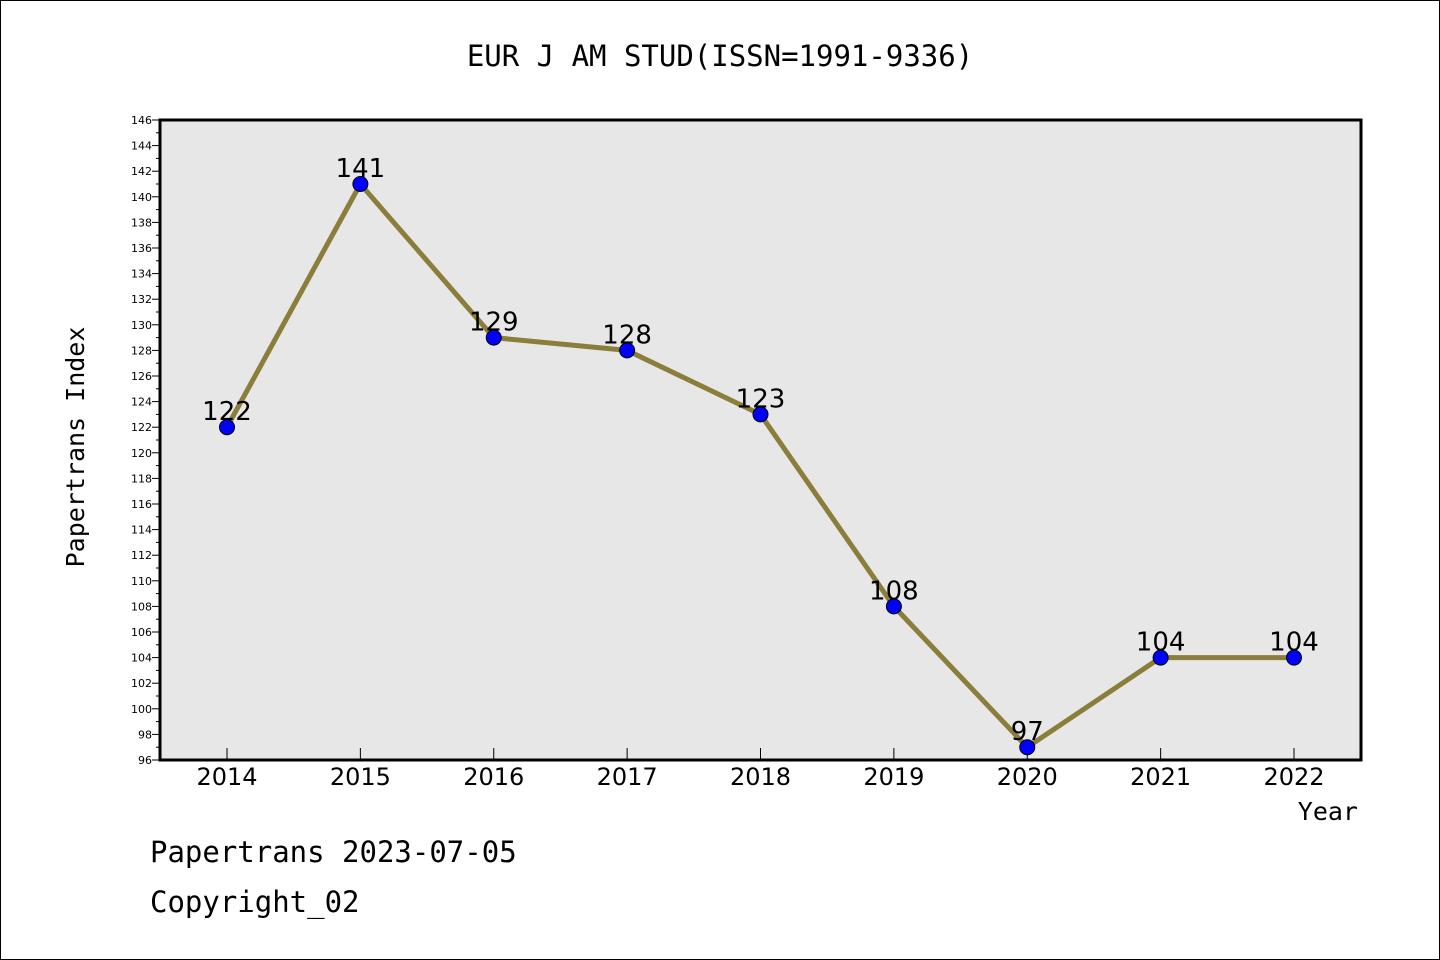 This screenshot has height=960, width=1440. Describe the element at coordinates (141, 146) in the screenshot. I see `y-tick-label: 144` at that location.